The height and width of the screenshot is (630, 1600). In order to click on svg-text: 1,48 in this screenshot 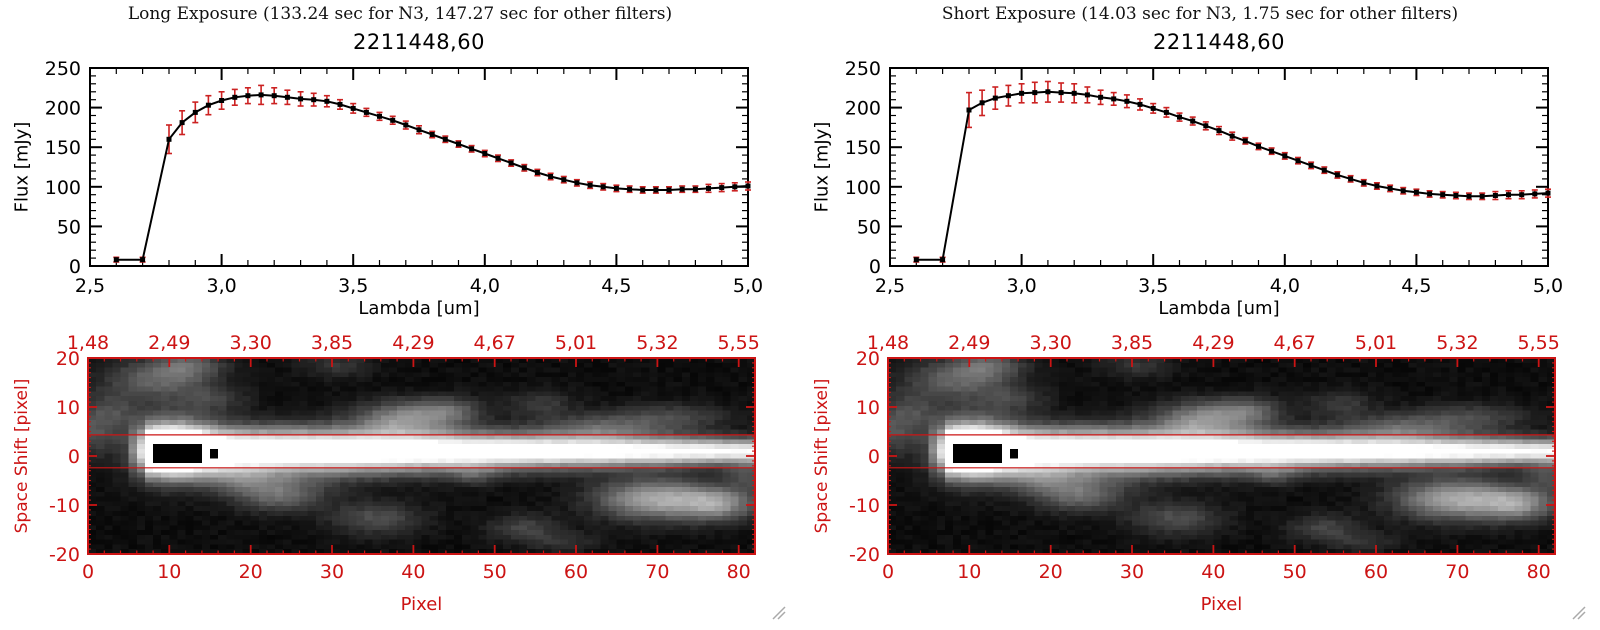, I will do `click(88, 343)`.